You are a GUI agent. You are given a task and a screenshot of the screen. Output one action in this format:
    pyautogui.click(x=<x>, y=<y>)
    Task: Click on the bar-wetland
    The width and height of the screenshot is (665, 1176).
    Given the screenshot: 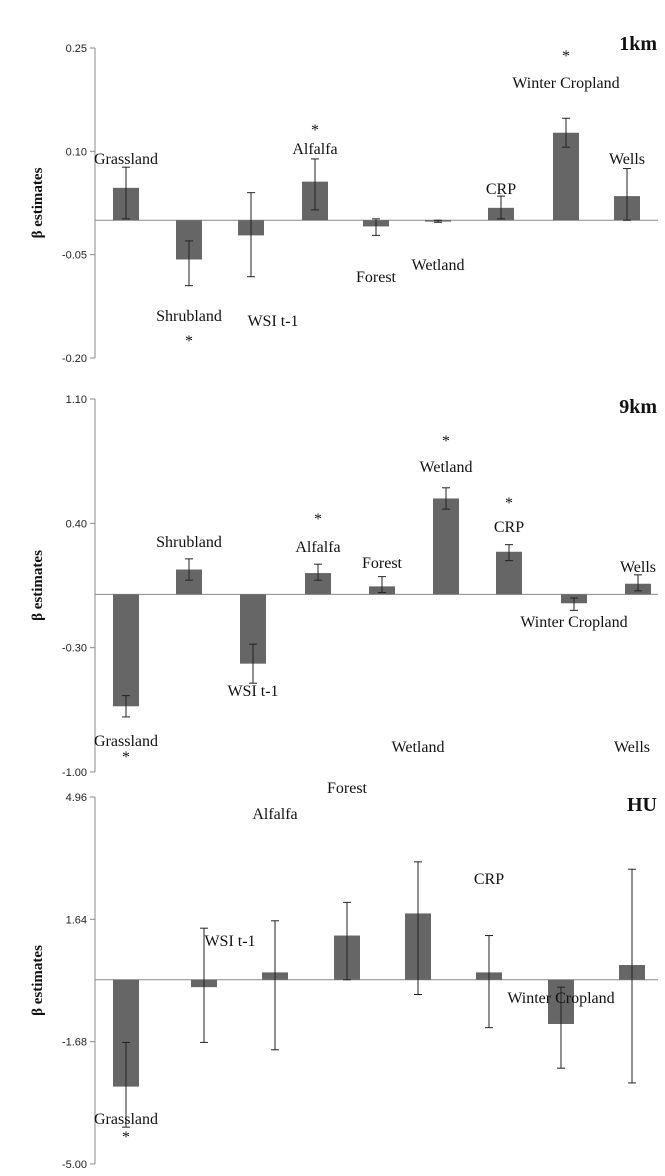 What is the action you would take?
    pyautogui.click(x=446, y=546)
    